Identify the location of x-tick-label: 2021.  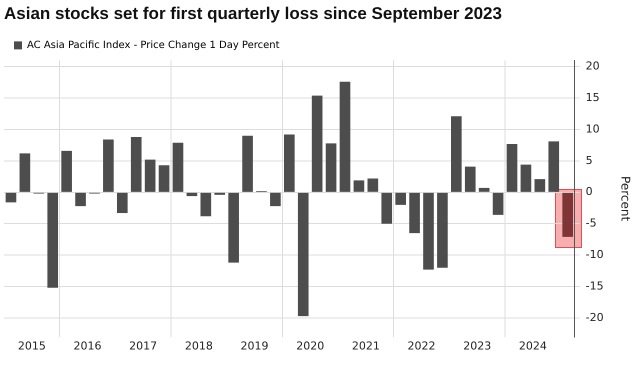
(366, 345).